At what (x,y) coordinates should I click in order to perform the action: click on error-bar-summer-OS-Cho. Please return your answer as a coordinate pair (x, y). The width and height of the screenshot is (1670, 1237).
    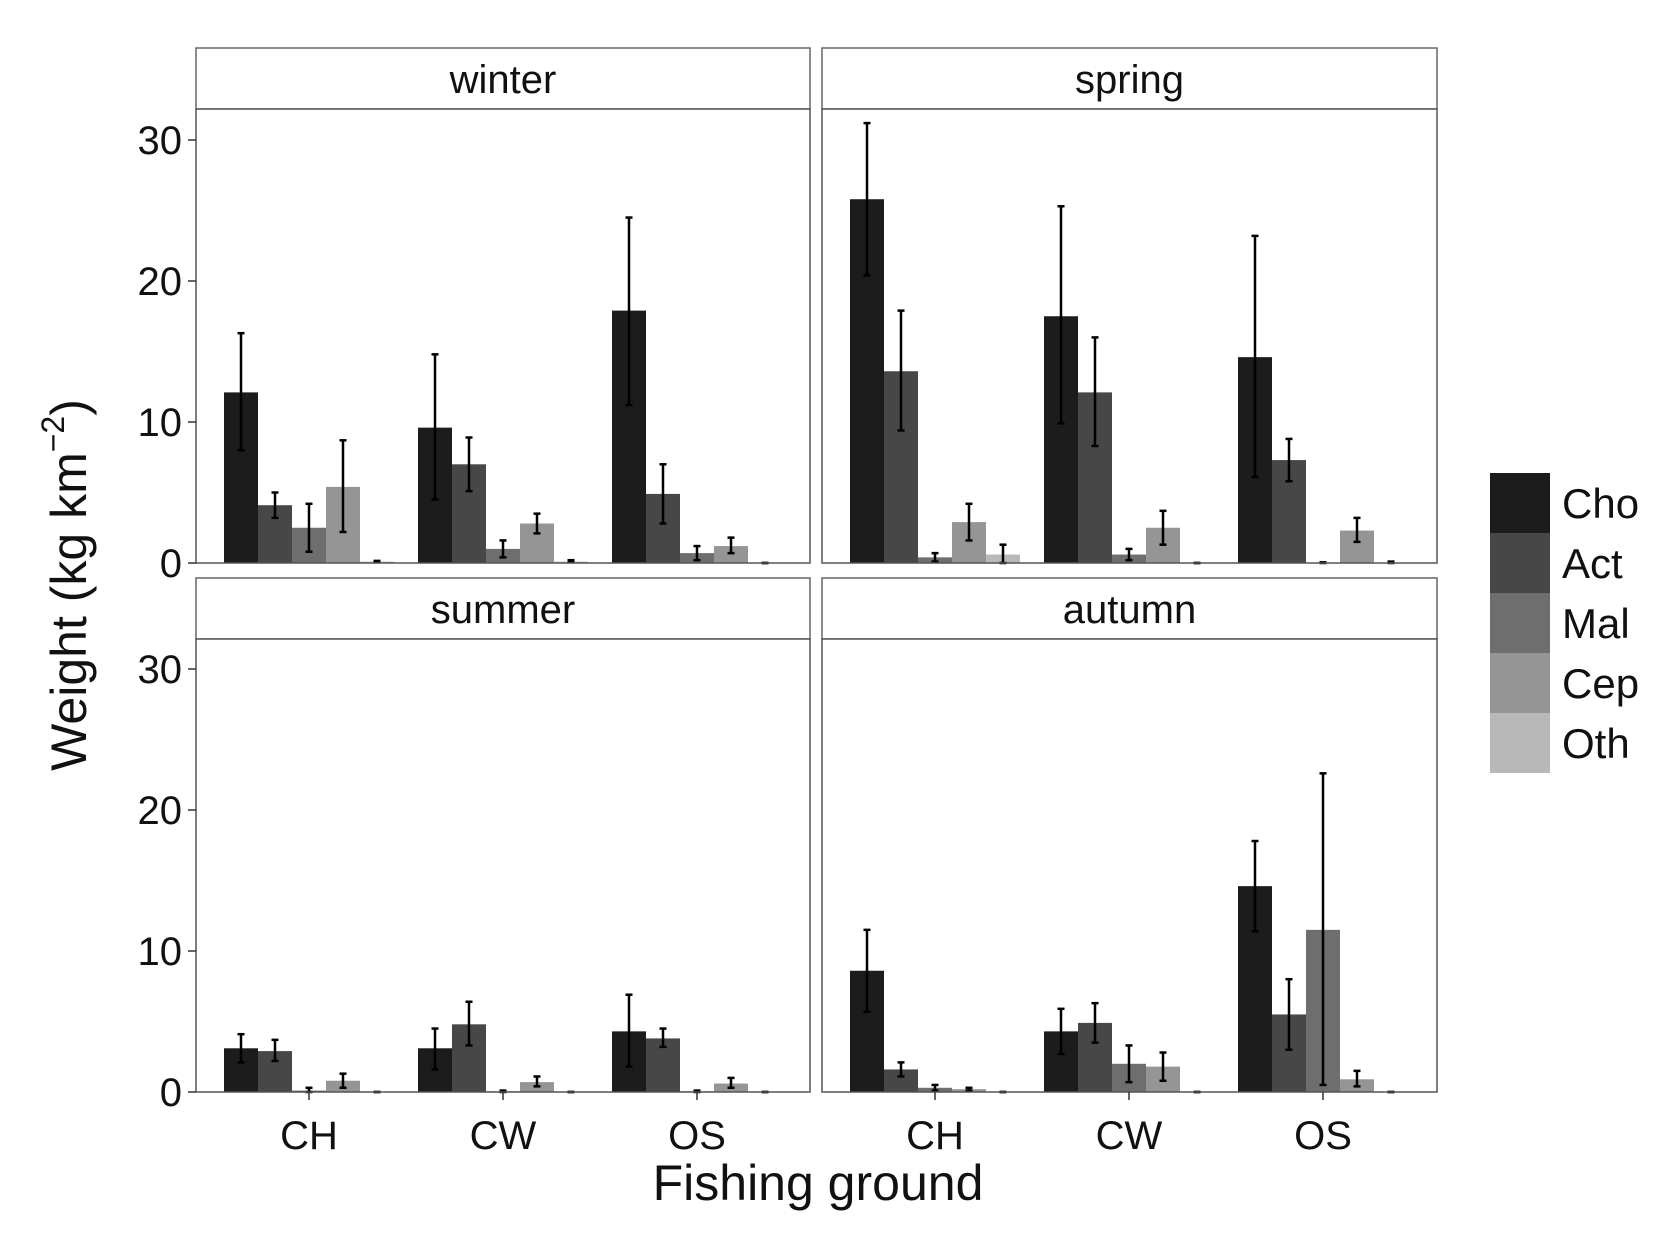
    Looking at the image, I should click on (629, 1030).